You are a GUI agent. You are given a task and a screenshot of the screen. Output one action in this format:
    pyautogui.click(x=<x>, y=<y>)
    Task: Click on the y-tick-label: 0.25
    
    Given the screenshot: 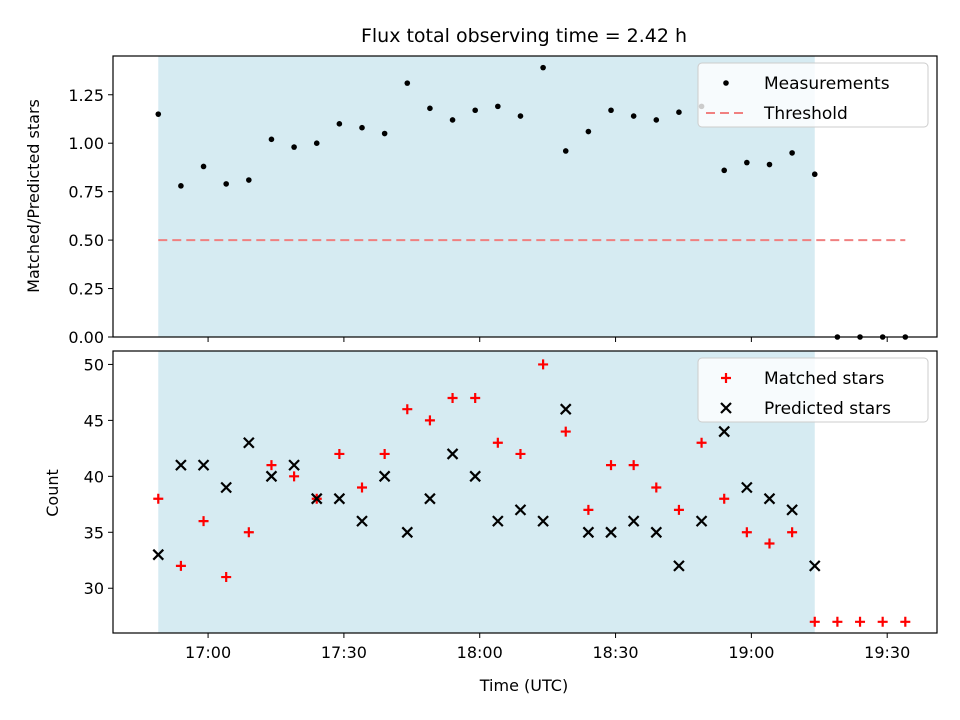 What is the action you would take?
    pyautogui.click(x=86, y=289)
    